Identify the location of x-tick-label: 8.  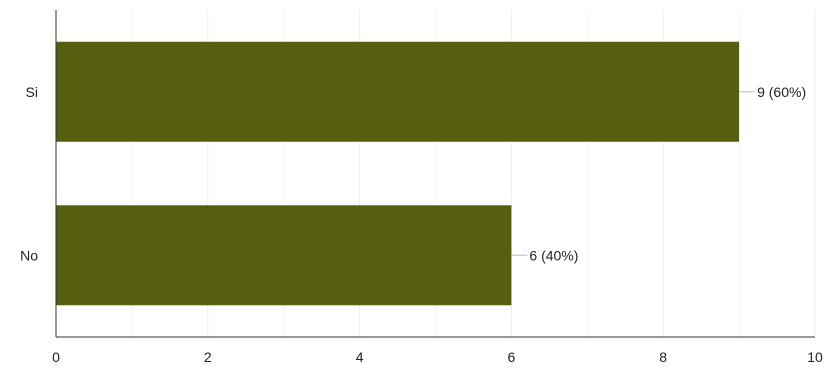
(663, 357).